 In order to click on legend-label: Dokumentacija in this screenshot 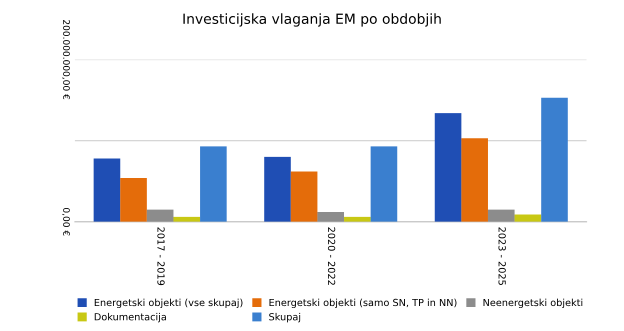, I will do `click(130, 317)`.